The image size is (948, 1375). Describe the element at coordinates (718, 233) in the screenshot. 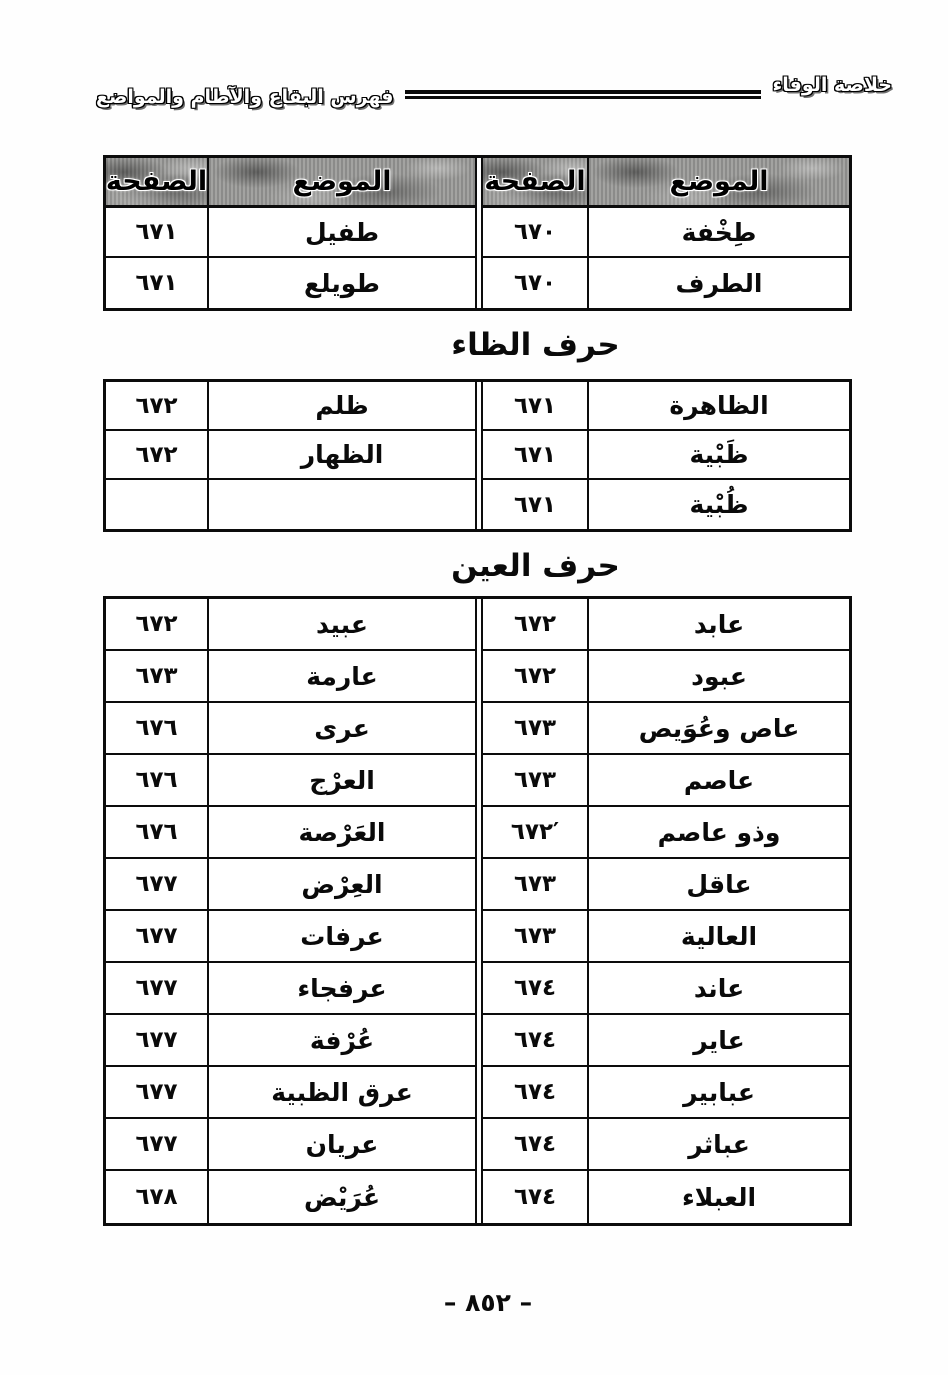

I see `place-entry: طِخْفة` at that location.